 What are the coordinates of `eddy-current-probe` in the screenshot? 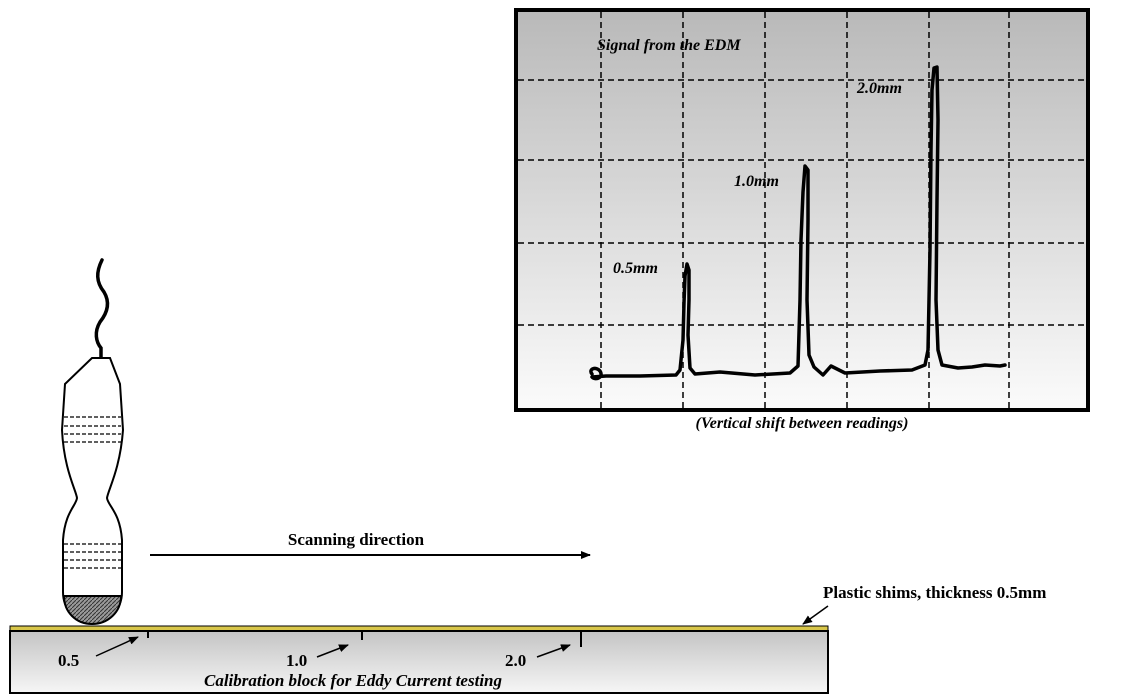 It's located at (92, 442).